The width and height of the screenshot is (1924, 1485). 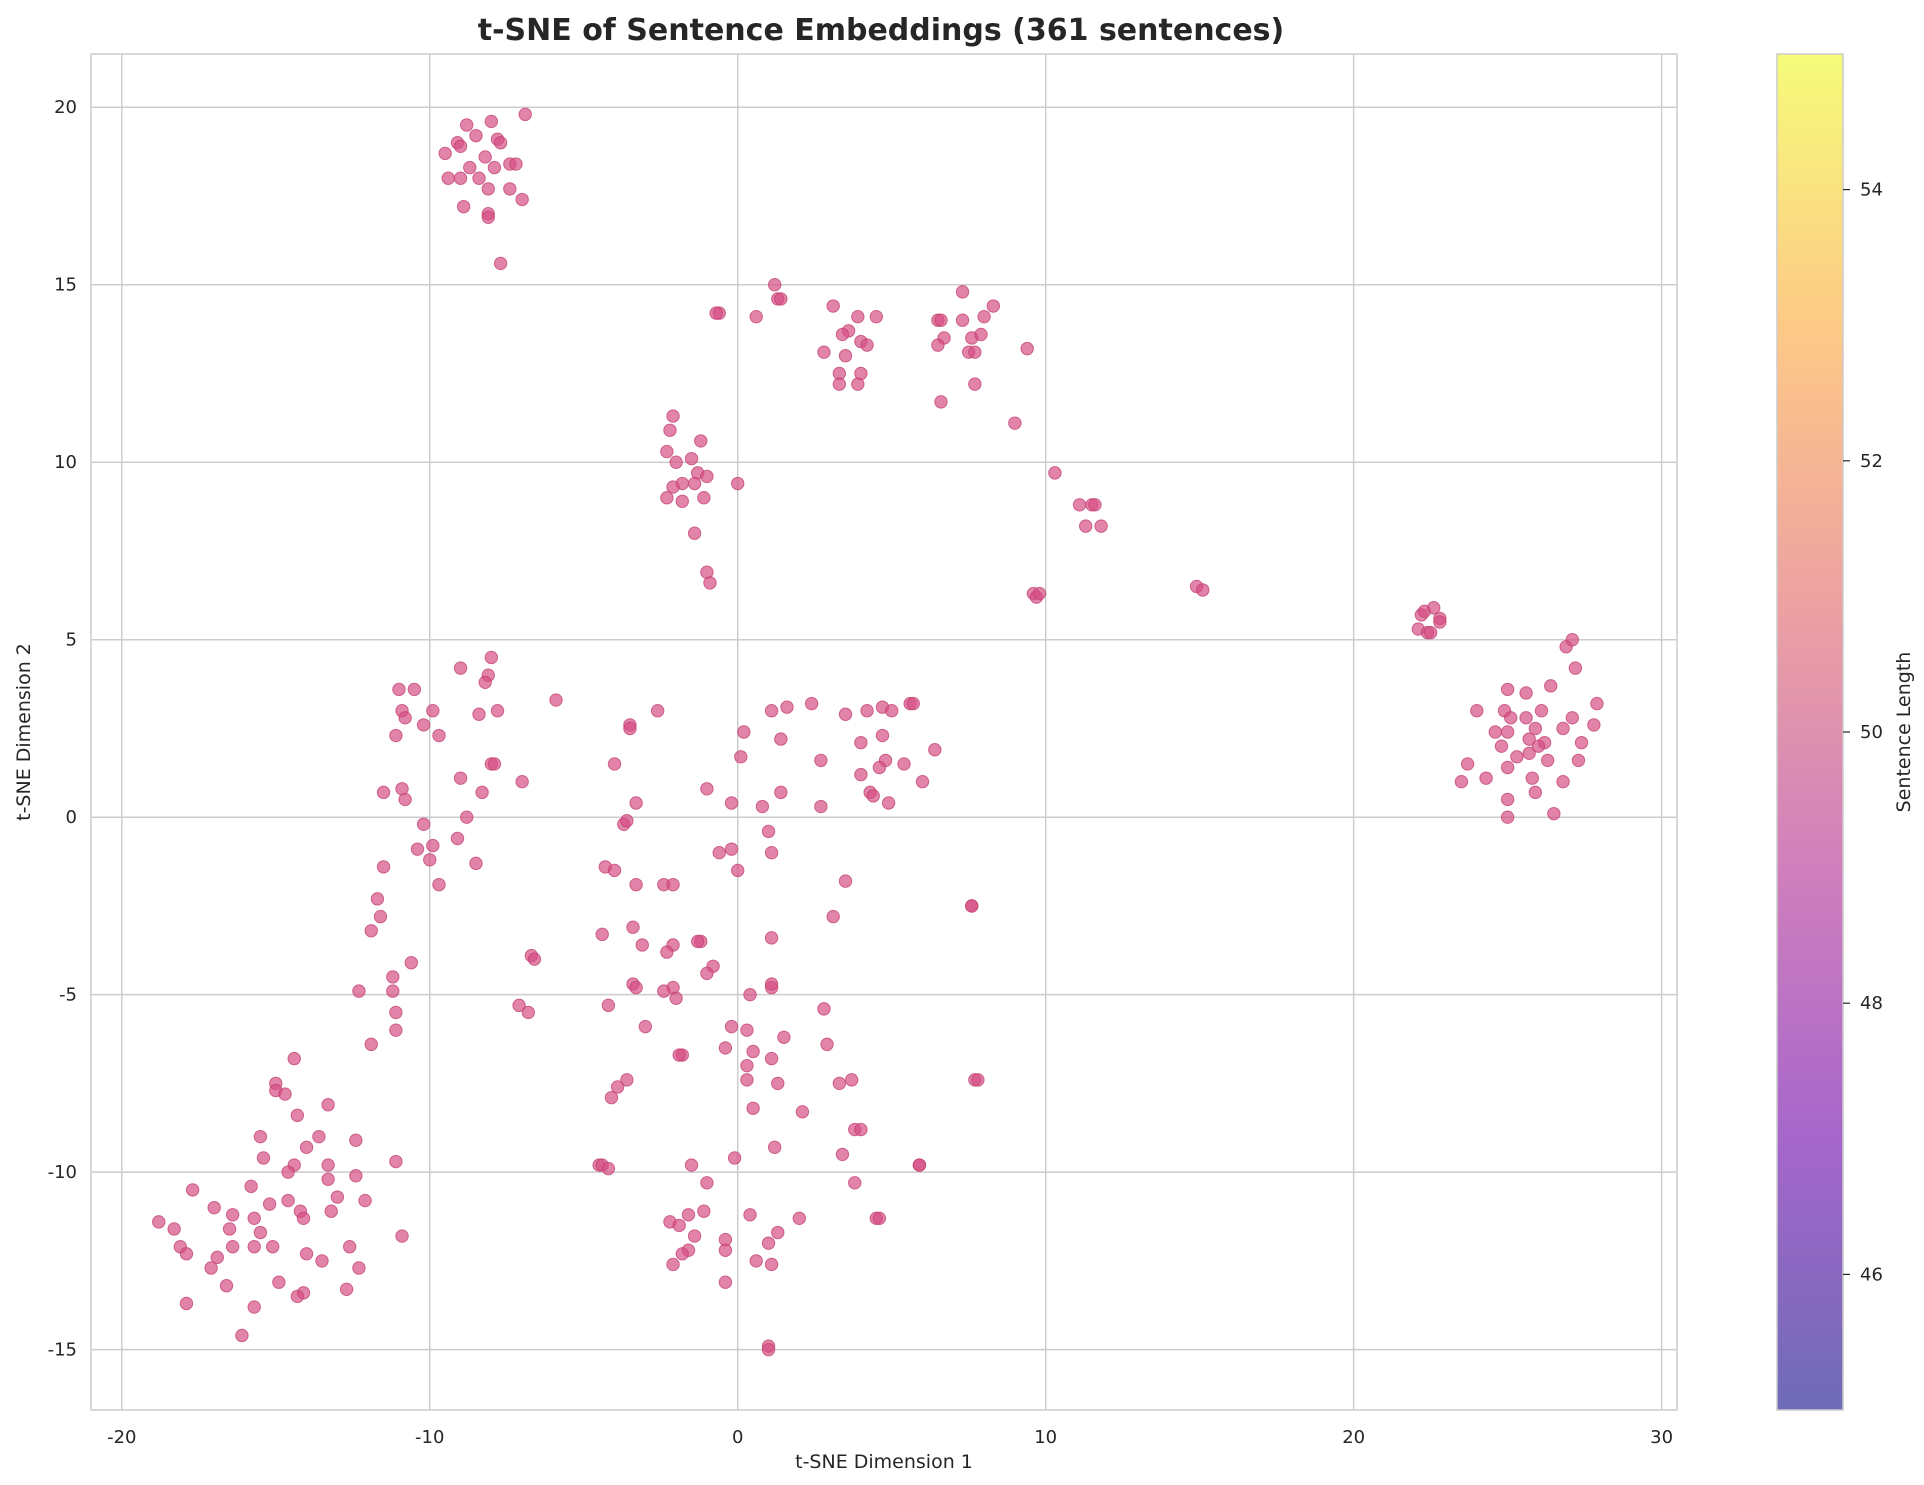 I want to click on colorbar-label: Sentence Length, so click(x=1904, y=732).